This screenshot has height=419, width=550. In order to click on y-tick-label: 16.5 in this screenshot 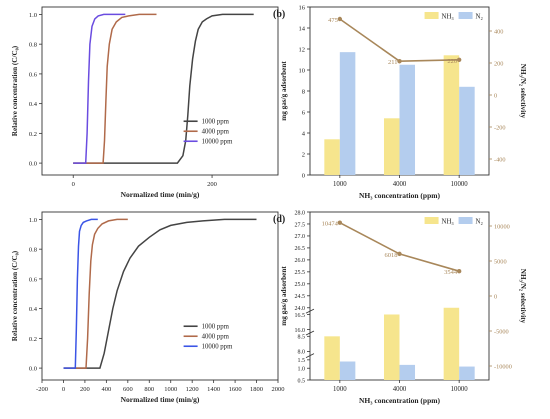, I will do `click(300, 316)`.